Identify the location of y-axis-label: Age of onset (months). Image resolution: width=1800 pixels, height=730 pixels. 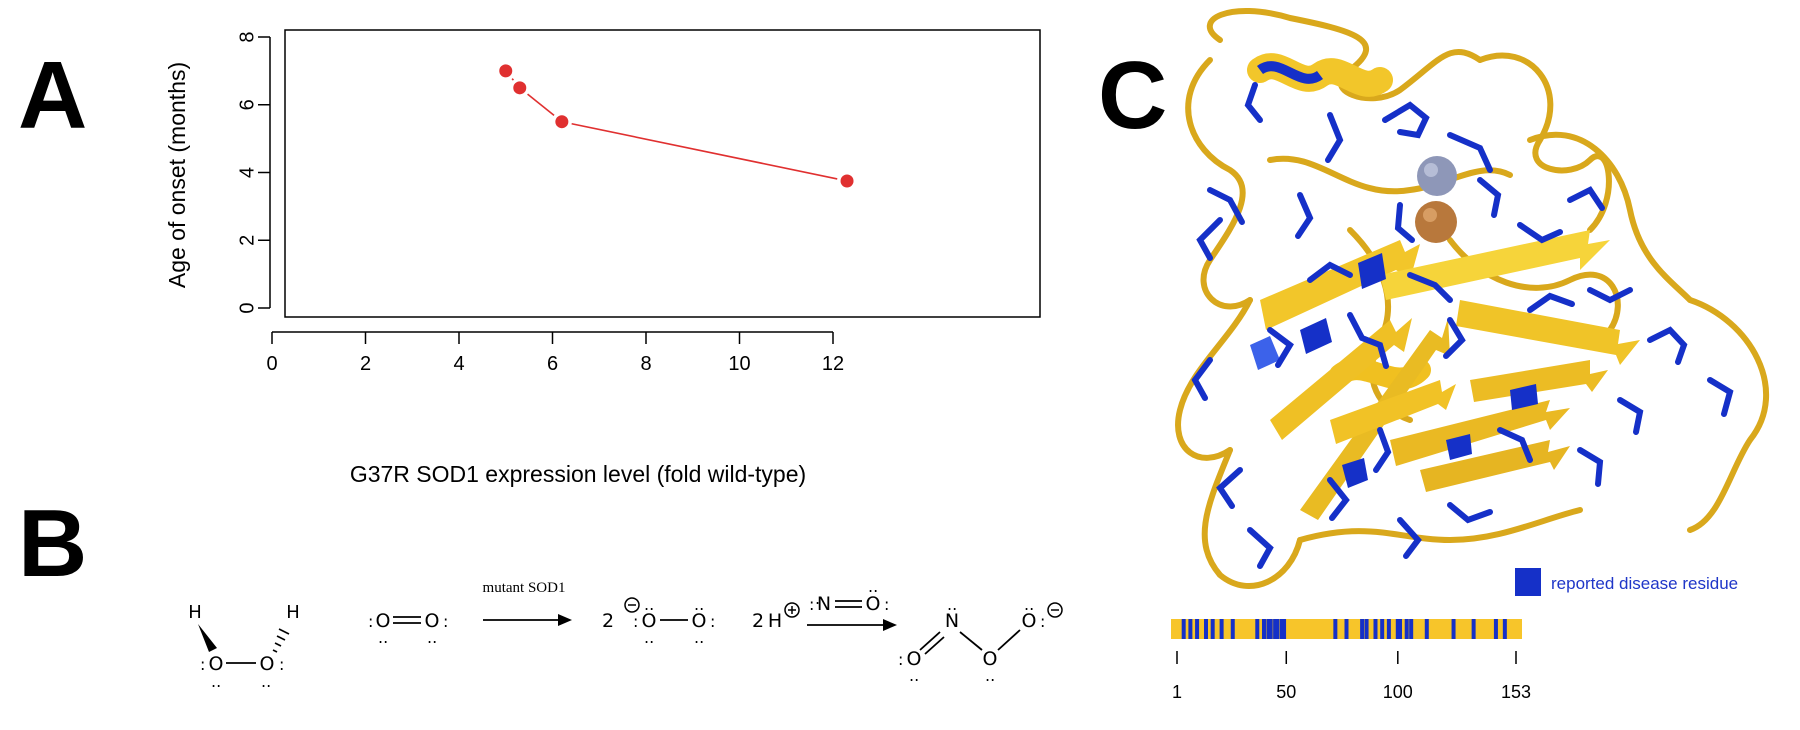
(177, 175).